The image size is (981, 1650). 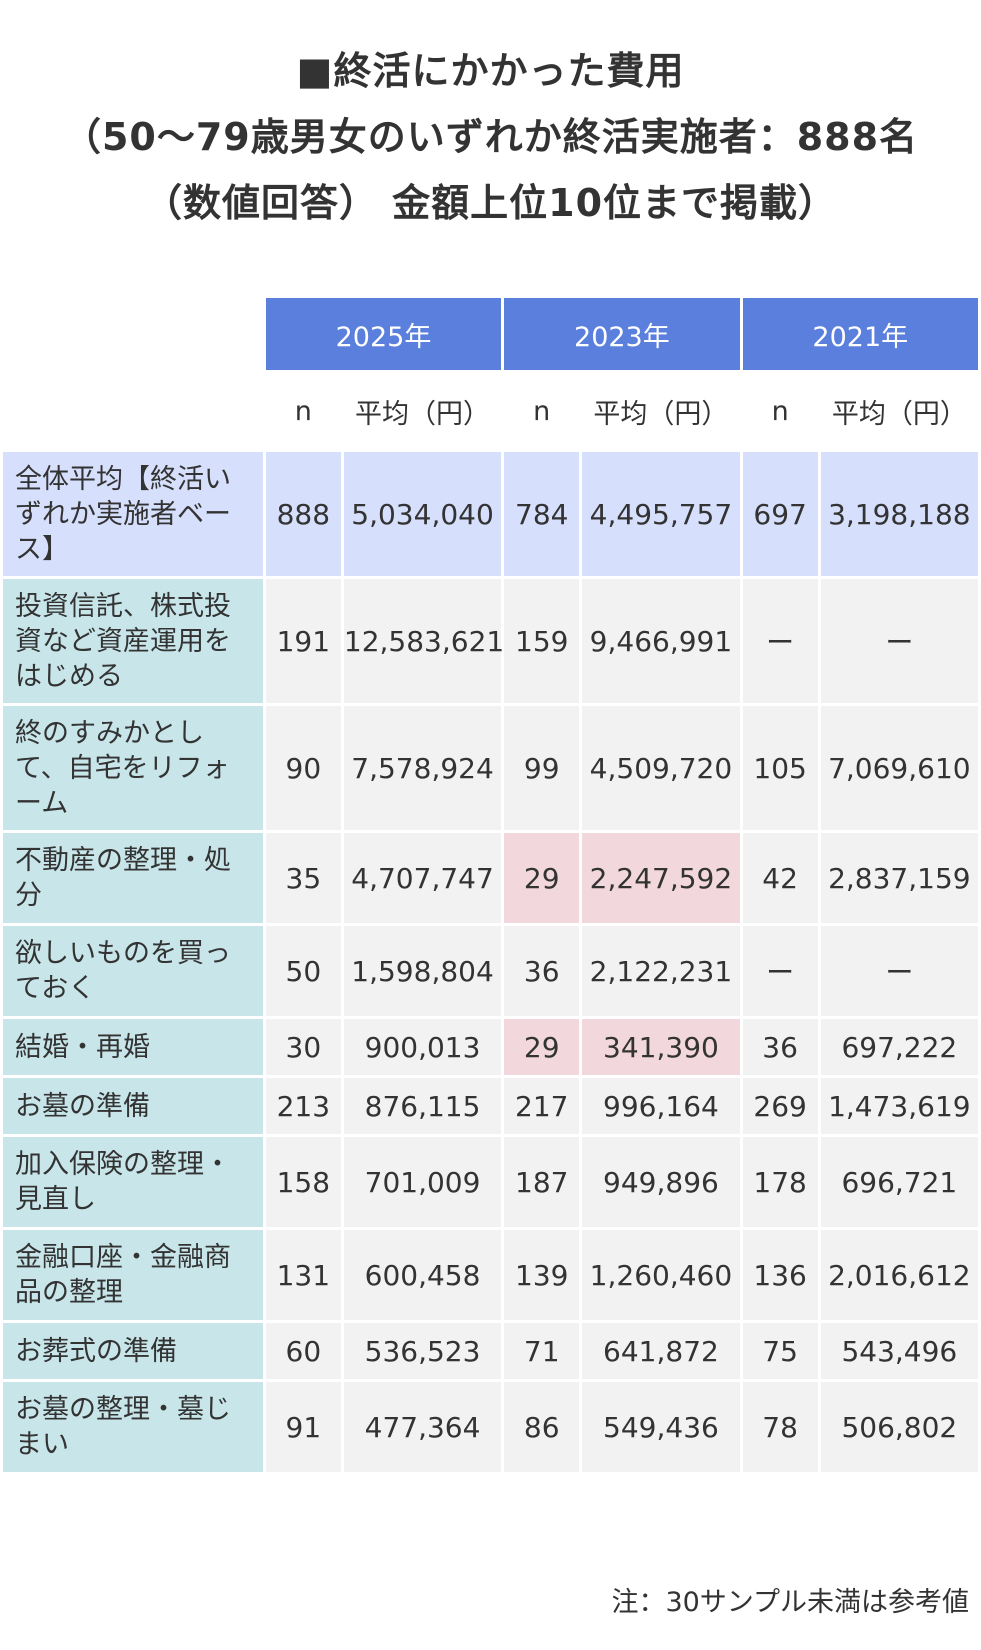 I want to click on avg-cell: 4,495,757, so click(x=661, y=514).